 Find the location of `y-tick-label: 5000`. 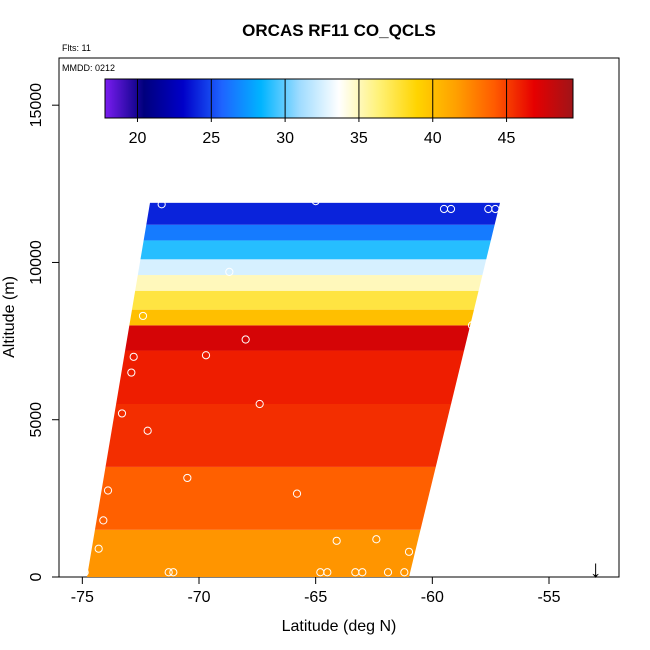

y-tick-label: 5000 is located at coordinates (36, 420).